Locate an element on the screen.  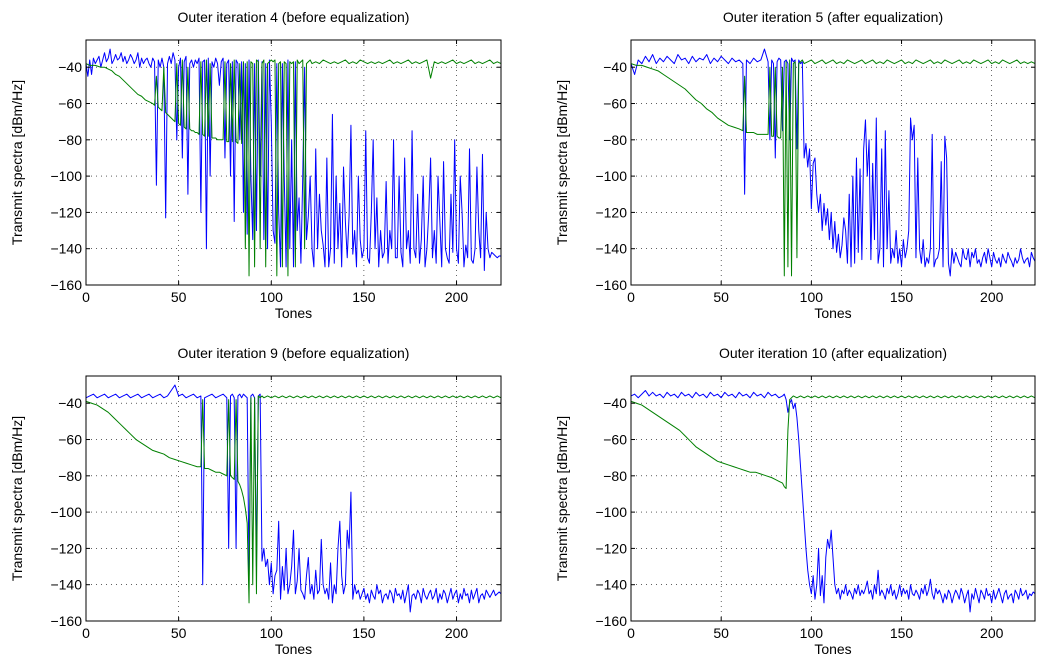
chart-title: Outer iteration 4 (before equalization) is located at coordinates (294, 17).